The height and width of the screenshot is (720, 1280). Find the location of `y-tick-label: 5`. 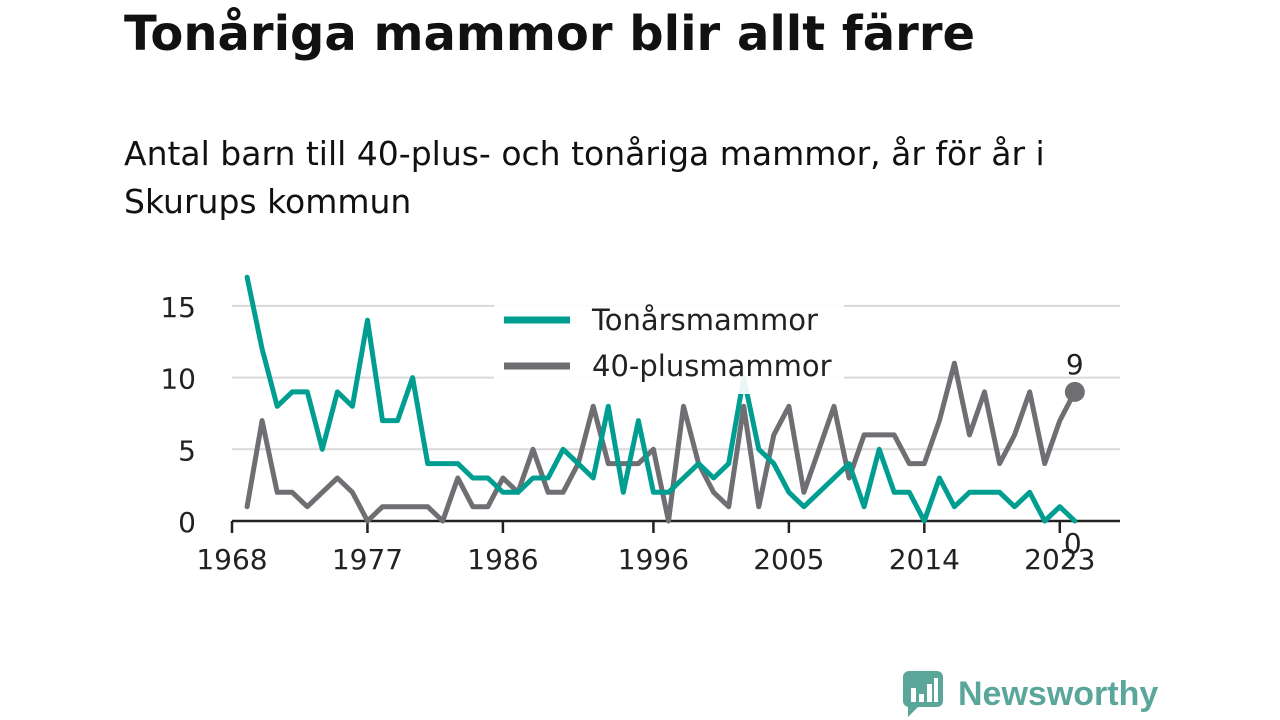

y-tick-label: 5 is located at coordinates (187, 450).